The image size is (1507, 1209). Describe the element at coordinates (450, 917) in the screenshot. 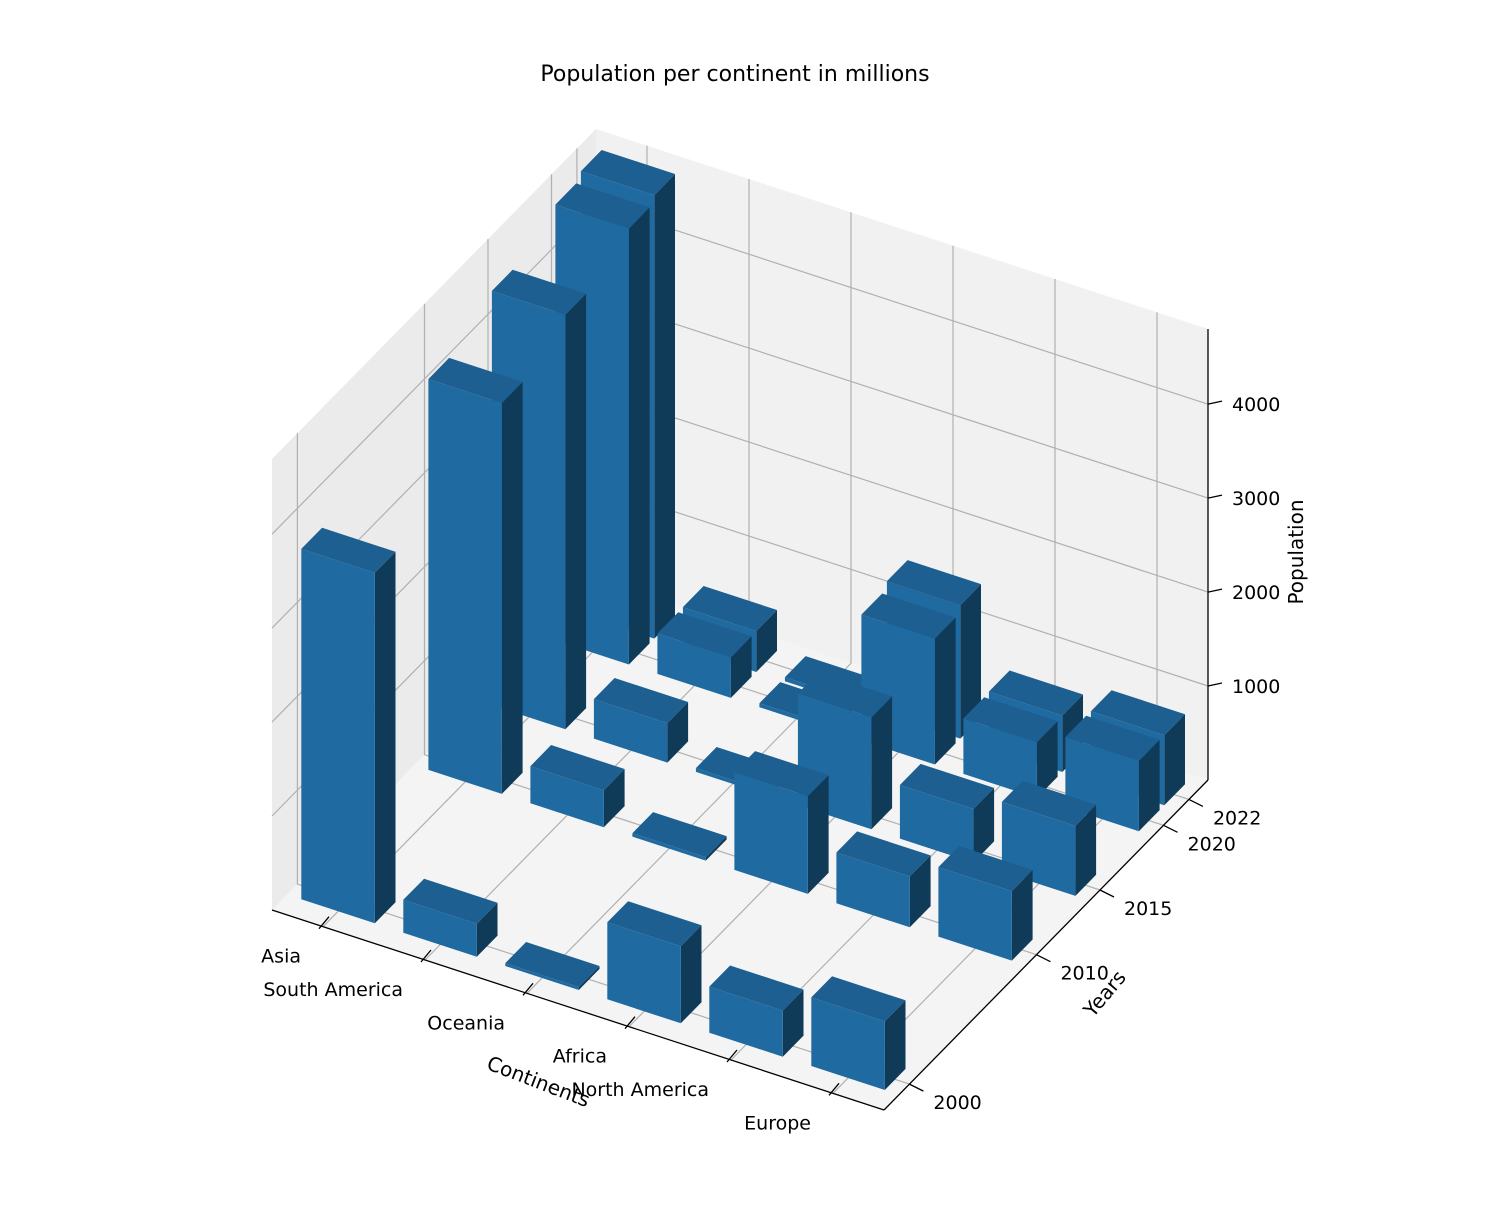

I see `bar-south-america-2000` at that location.